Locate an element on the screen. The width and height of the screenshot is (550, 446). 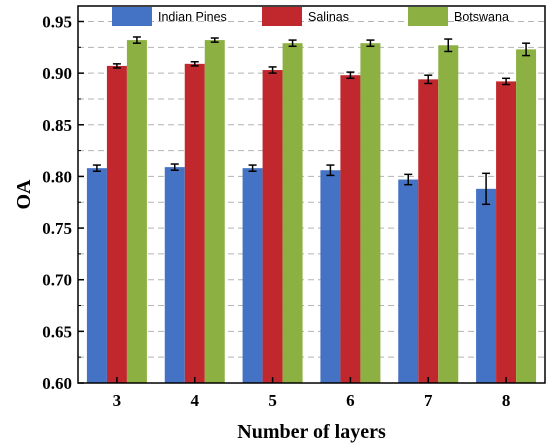
legend-item-salinas: Salinas is located at coordinates (305, 16).